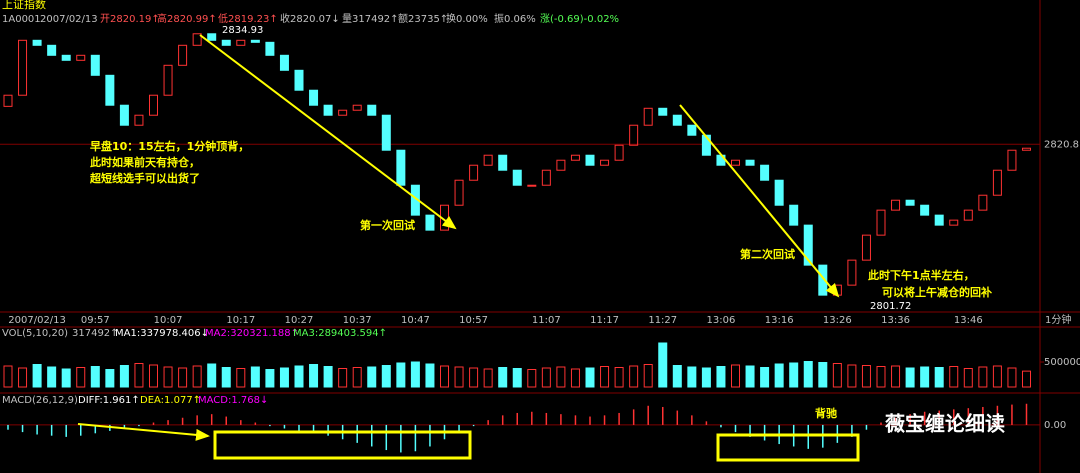 The width and height of the screenshot is (1080, 473). Describe the element at coordinates (937, 292) in the screenshot. I see `note: 可以将上午减仓的回补` at that location.